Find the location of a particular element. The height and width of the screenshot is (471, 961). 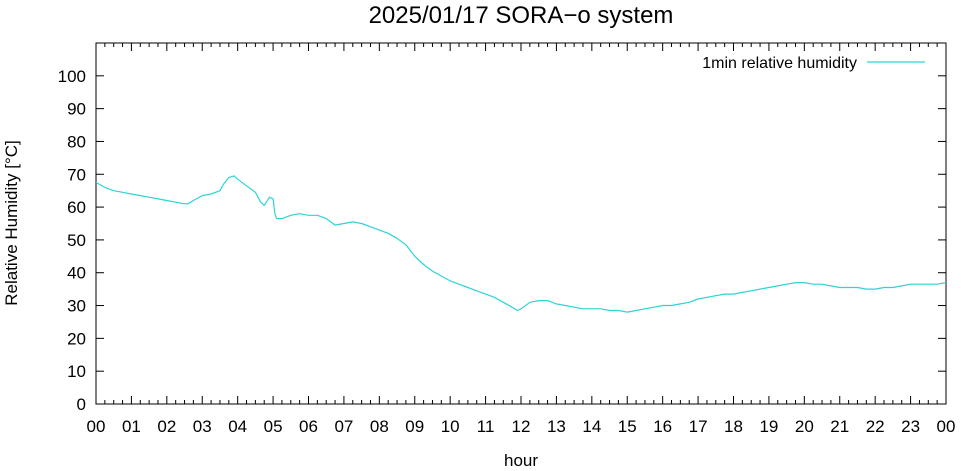

x-tick-label: 08 is located at coordinates (379, 426).